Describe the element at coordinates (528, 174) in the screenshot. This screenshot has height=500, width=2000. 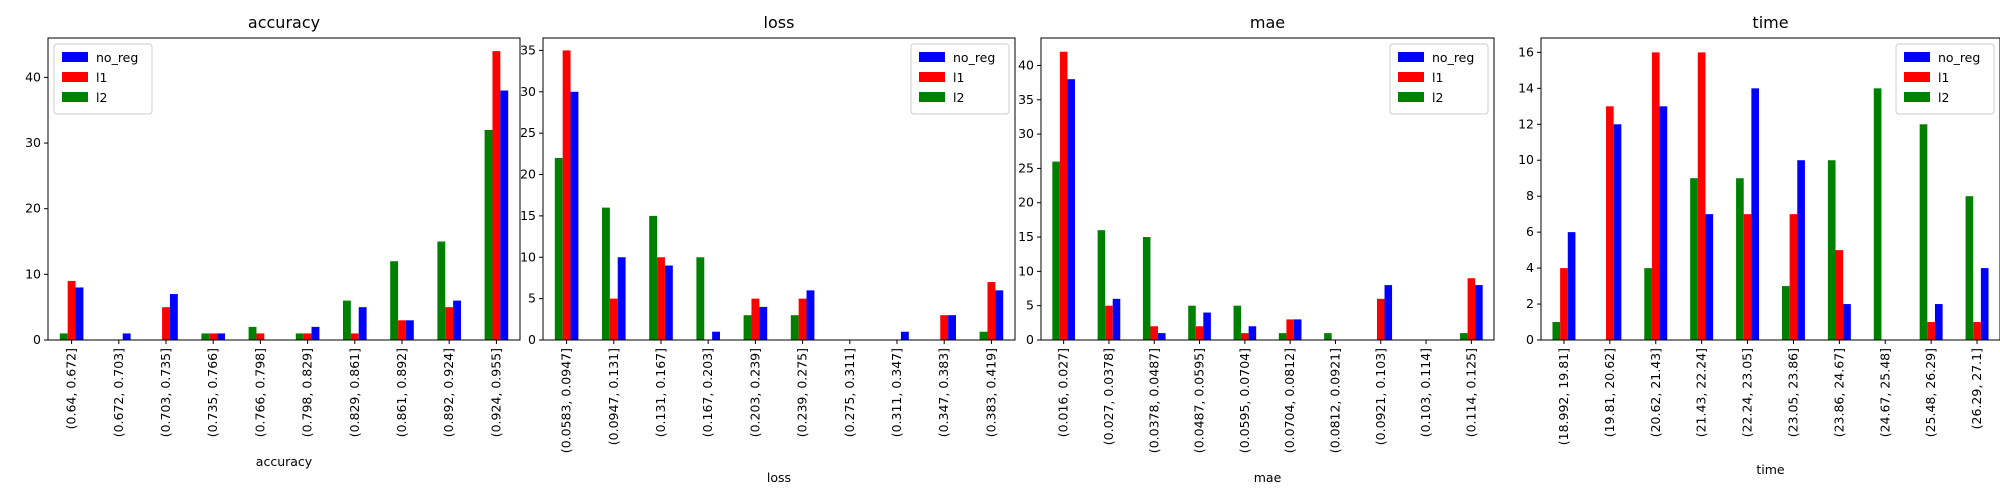
I see `y-tick-label-loss-4: 20` at that location.